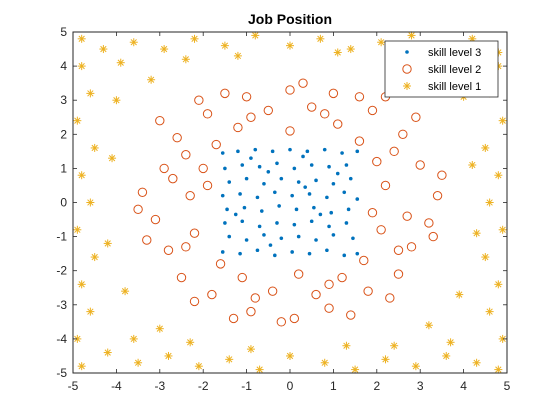  What do you see at coordinates (63, 168) in the screenshot?
I see `y-tick-label: 1` at bounding box center [63, 168].